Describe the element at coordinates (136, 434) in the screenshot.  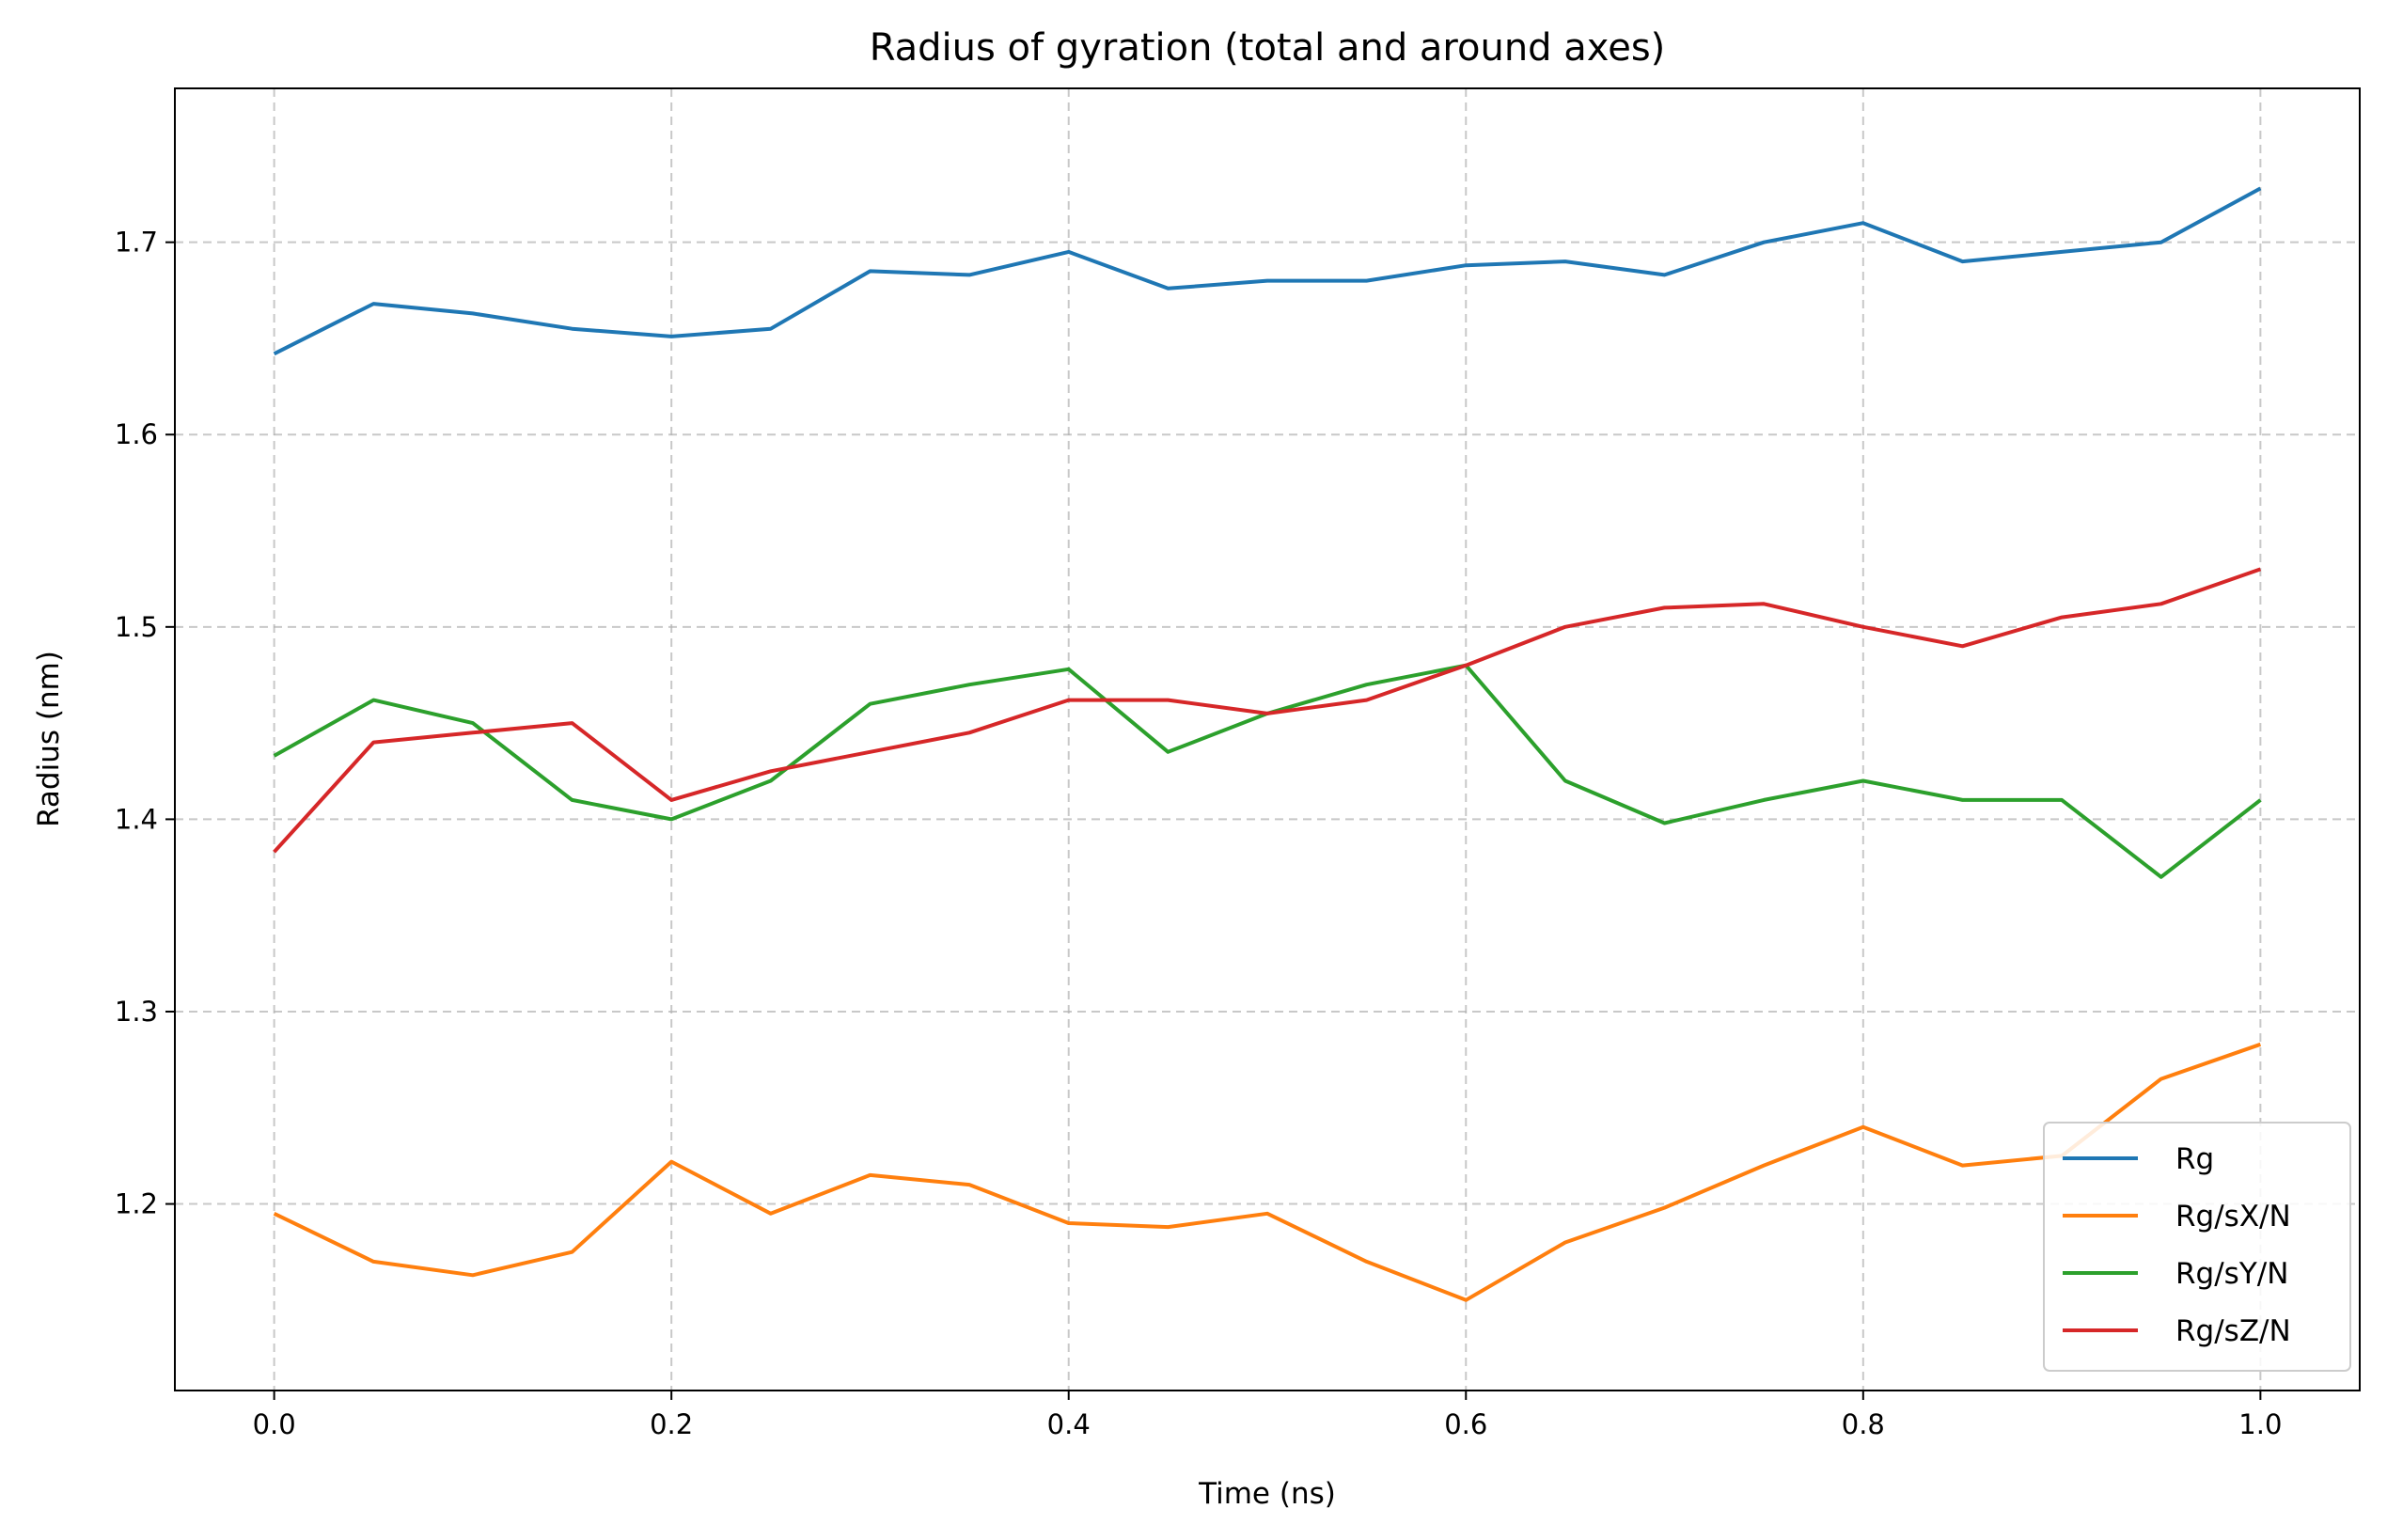
I see `y-tick-label: 1.6` at that location.